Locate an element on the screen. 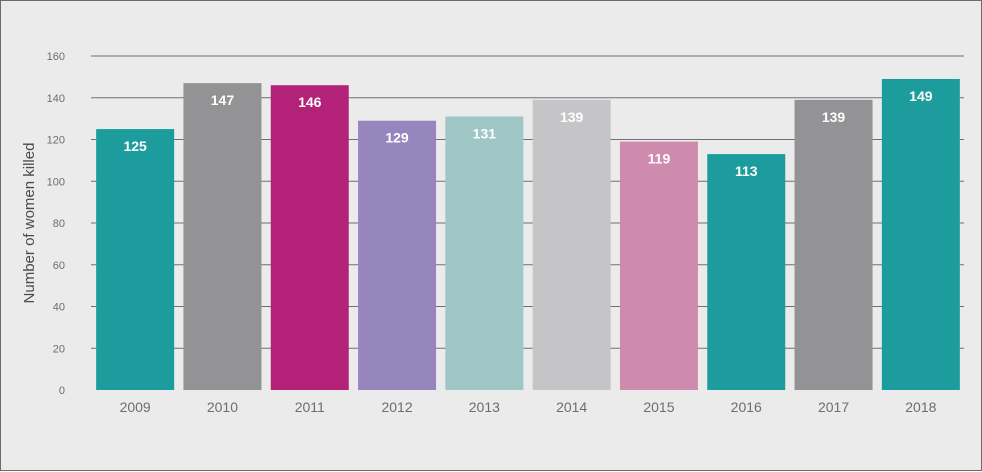  bar-2018 is located at coordinates (920, 234).